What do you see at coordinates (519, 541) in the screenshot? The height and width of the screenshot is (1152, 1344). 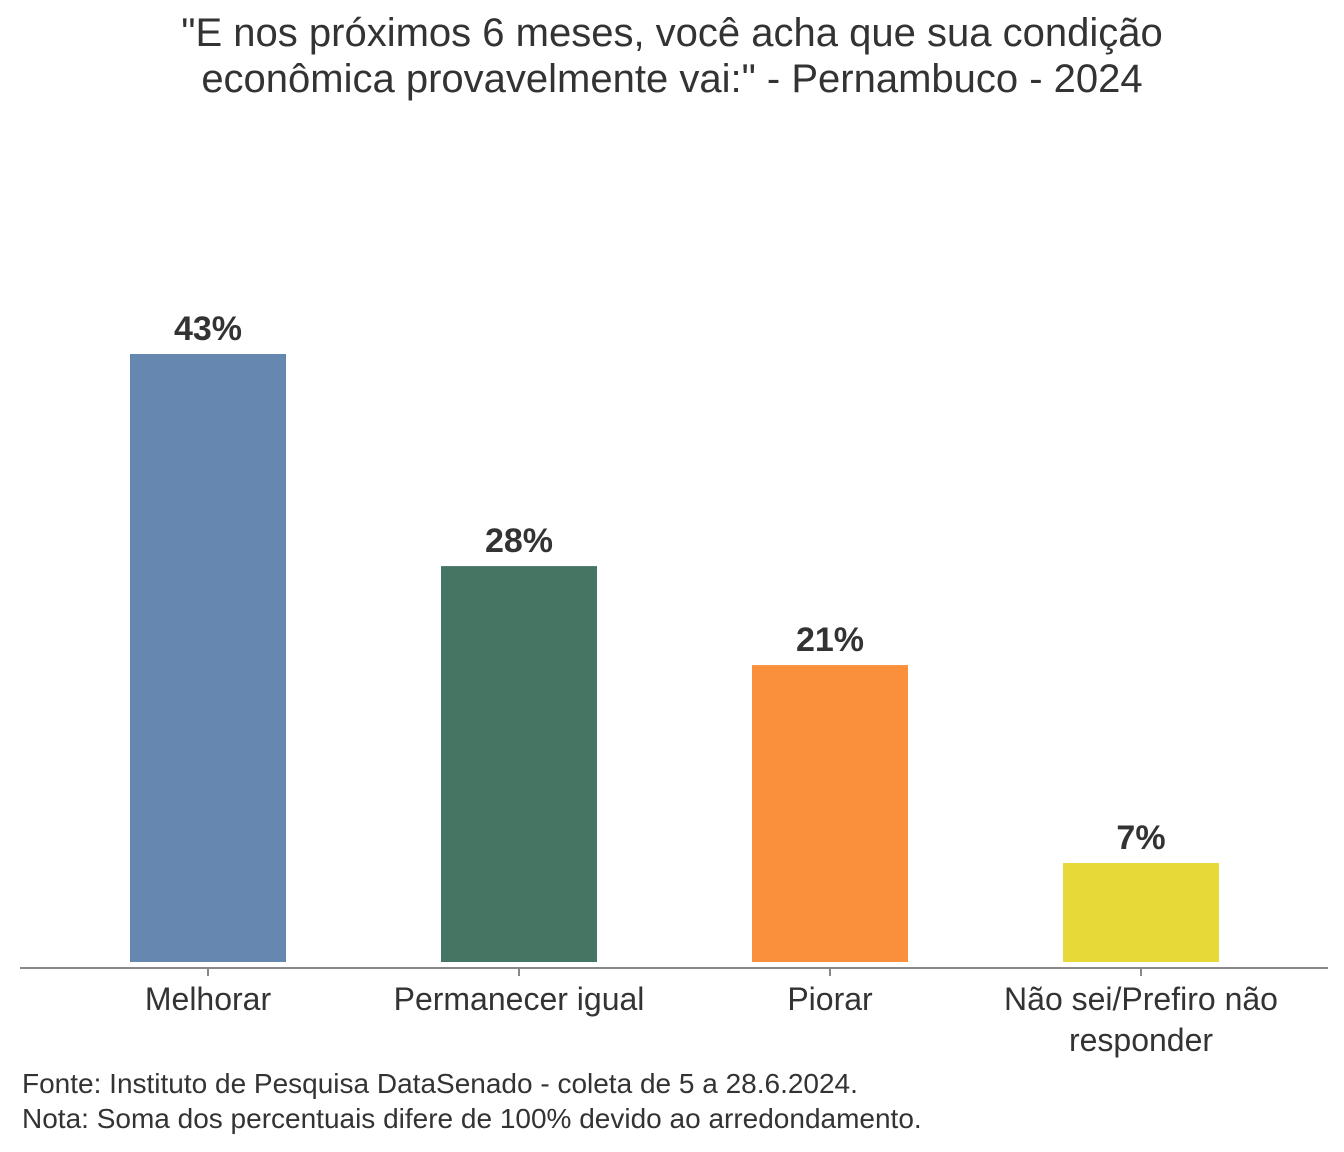 I see `data-label-1: 28%` at bounding box center [519, 541].